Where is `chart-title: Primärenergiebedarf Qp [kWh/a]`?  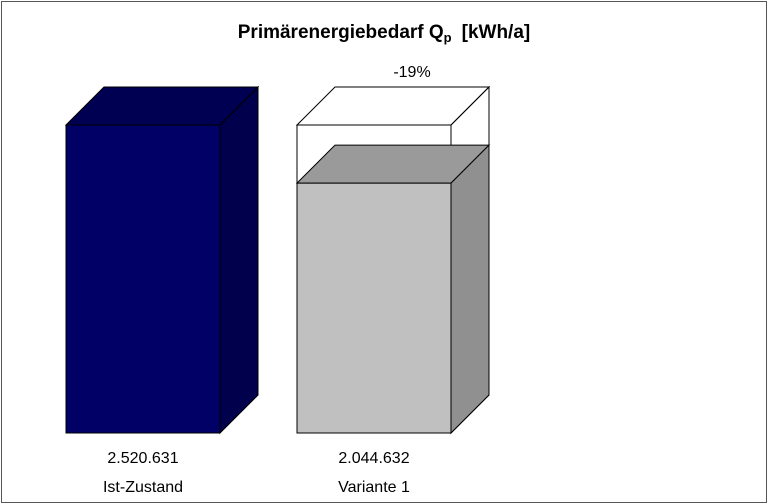
chart-title: Primärenergiebedarf Qp [kWh/a] is located at coordinates (384, 33).